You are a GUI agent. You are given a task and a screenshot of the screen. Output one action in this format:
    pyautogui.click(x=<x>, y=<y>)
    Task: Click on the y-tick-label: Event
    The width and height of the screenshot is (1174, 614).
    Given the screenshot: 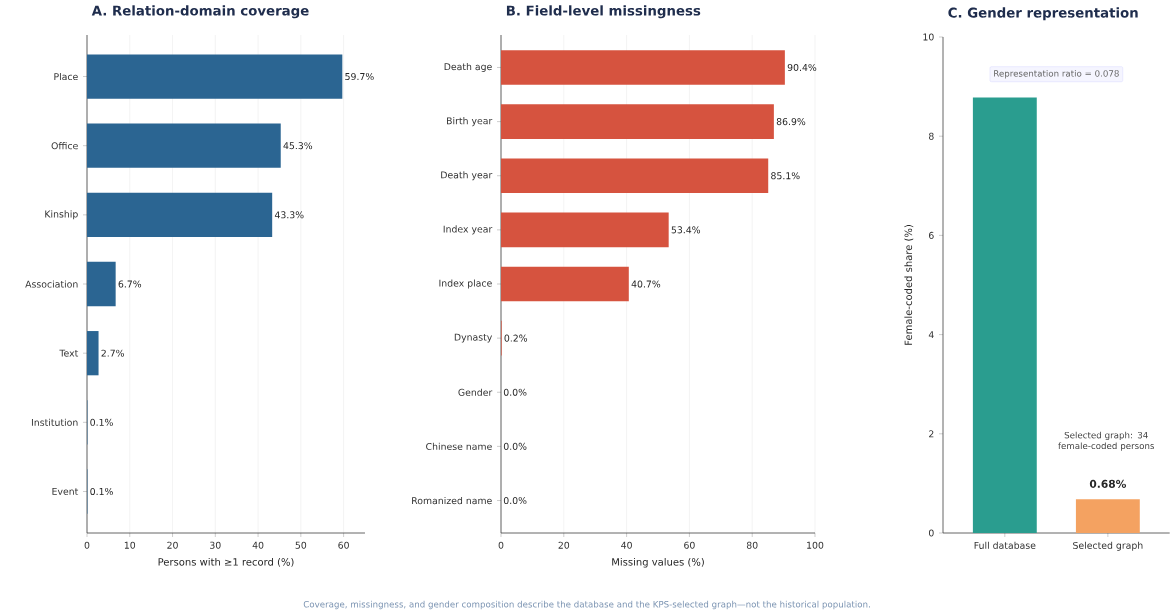 What is the action you would take?
    pyautogui.click(x=65, y=491)
    